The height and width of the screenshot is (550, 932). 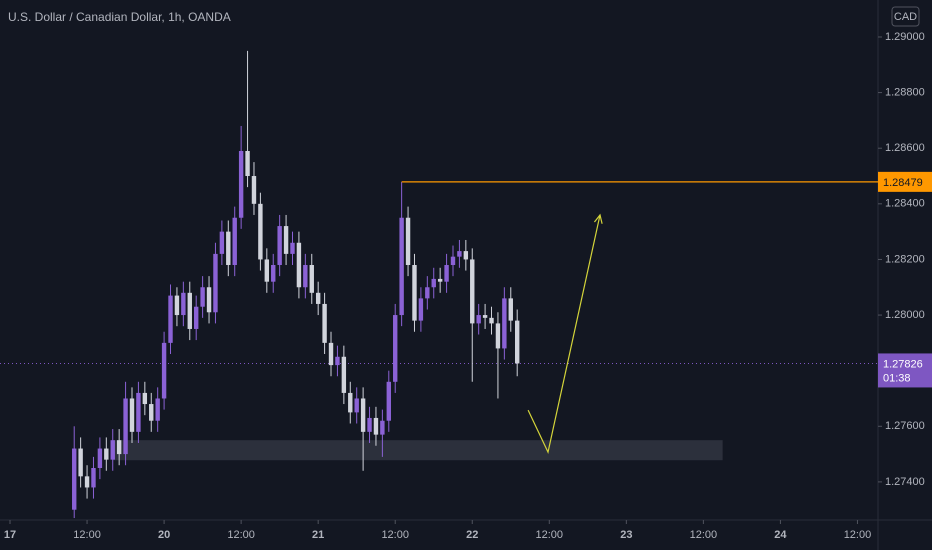 What do you see at coordinates (905, 93) in the screenshot?
I see `y-tick-label: 1.28800` at bounding box center [905, 93].